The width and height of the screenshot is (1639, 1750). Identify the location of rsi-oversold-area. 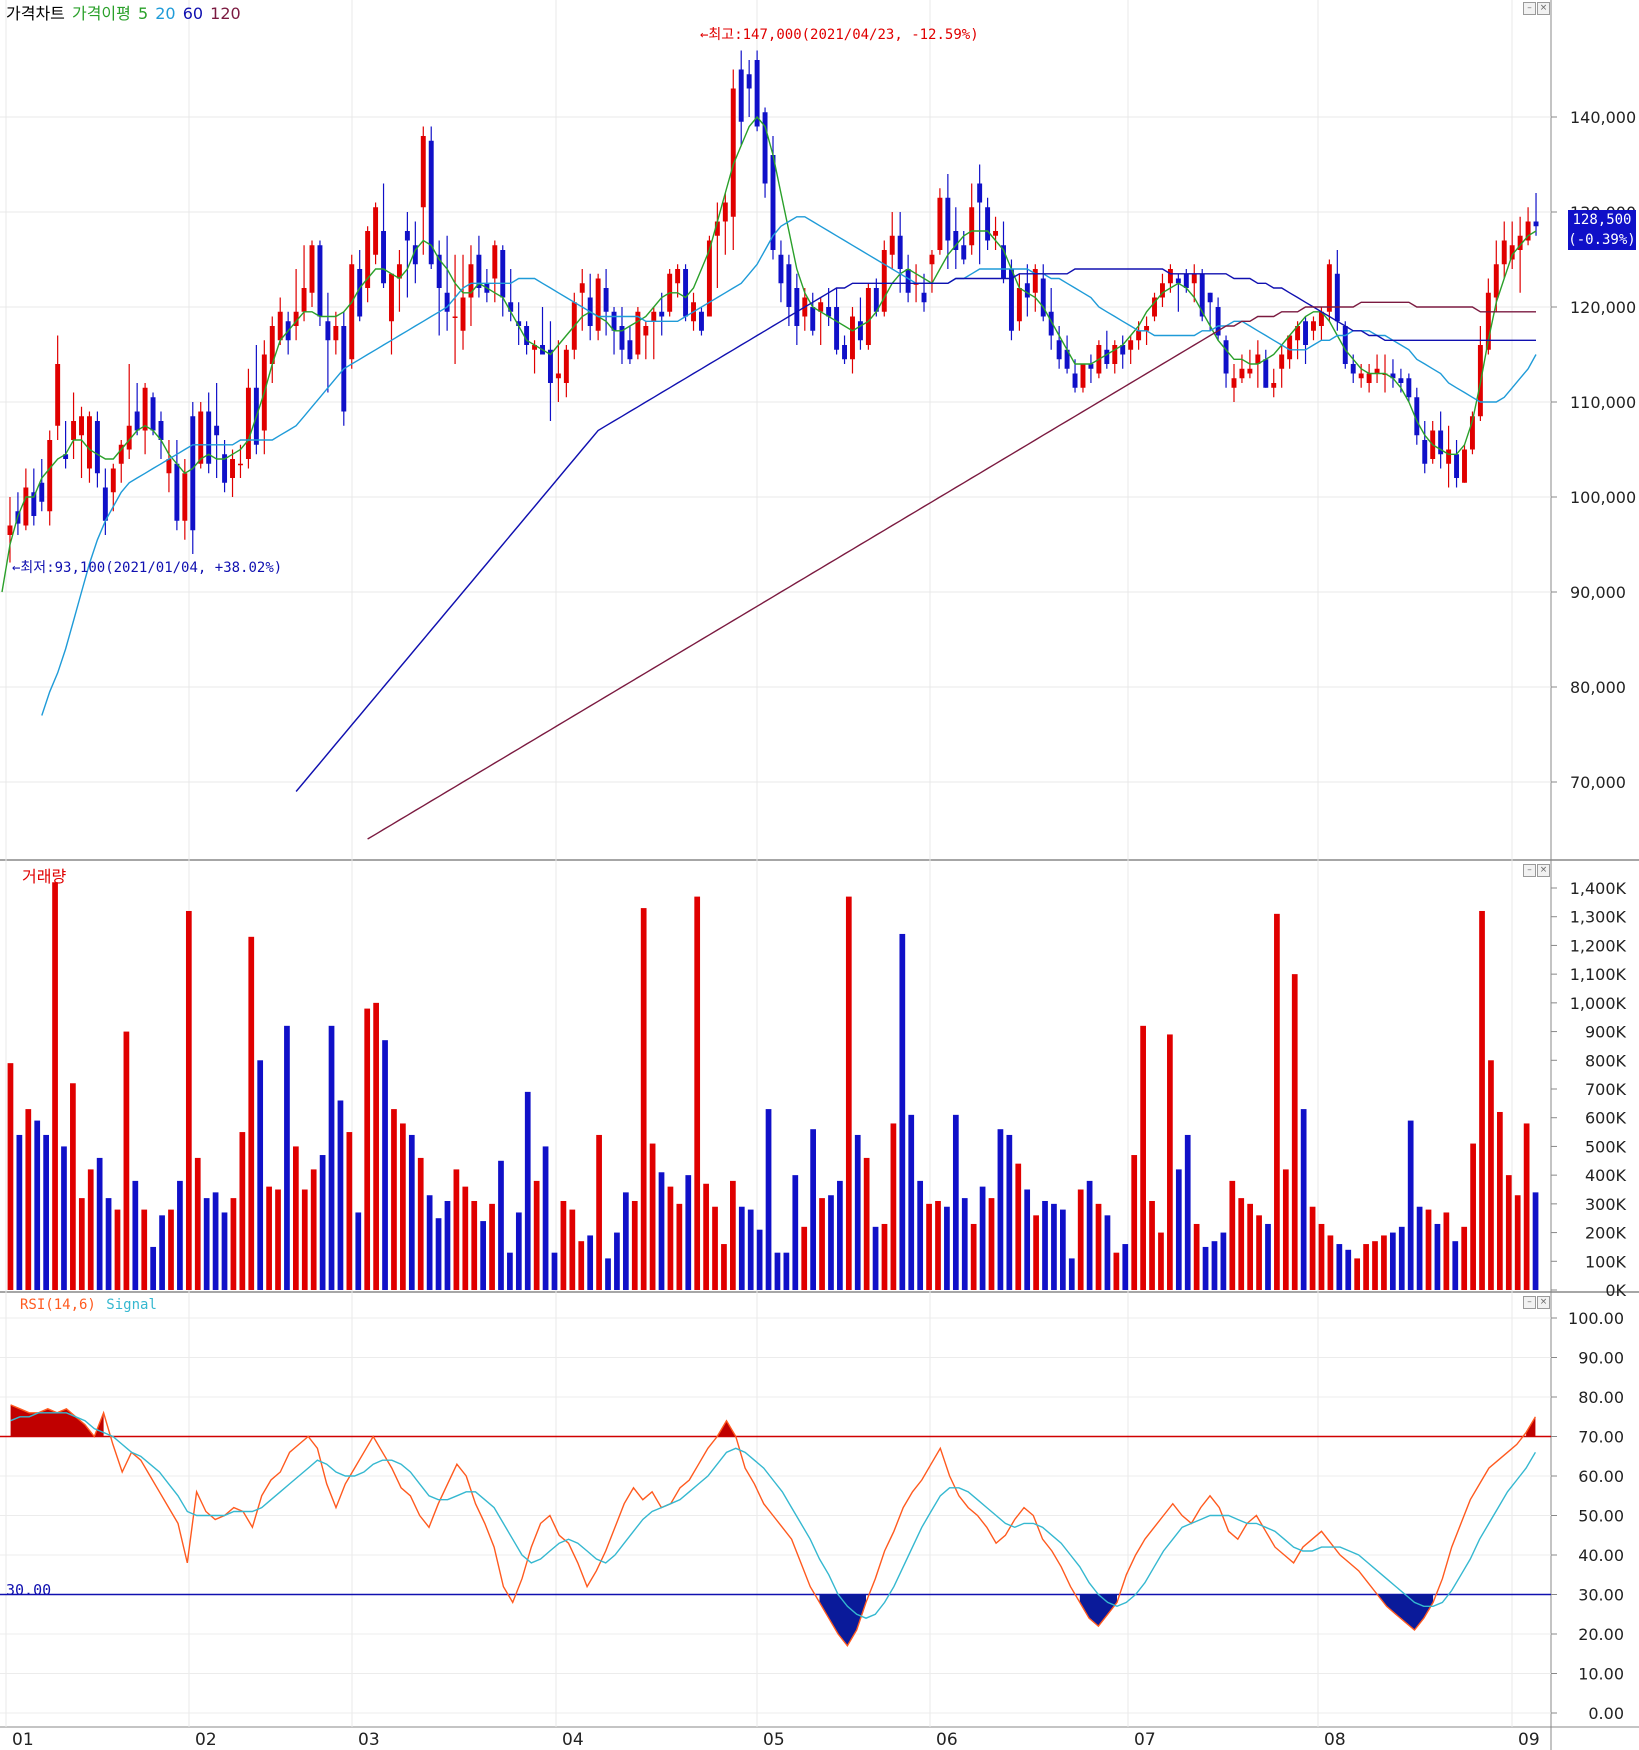
(1405, 1612).